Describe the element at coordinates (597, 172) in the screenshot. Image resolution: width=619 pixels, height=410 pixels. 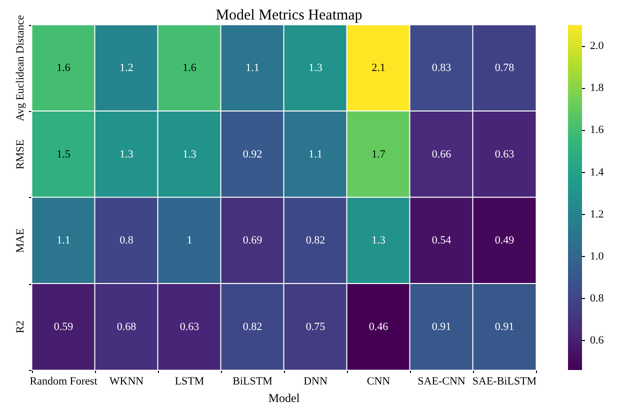
I see `color-bar-label: 1.4` at that location.